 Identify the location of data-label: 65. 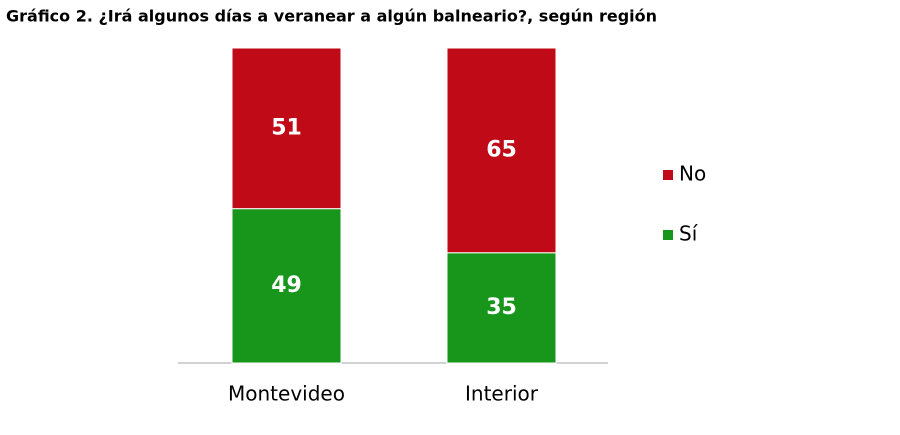
(501, 149).